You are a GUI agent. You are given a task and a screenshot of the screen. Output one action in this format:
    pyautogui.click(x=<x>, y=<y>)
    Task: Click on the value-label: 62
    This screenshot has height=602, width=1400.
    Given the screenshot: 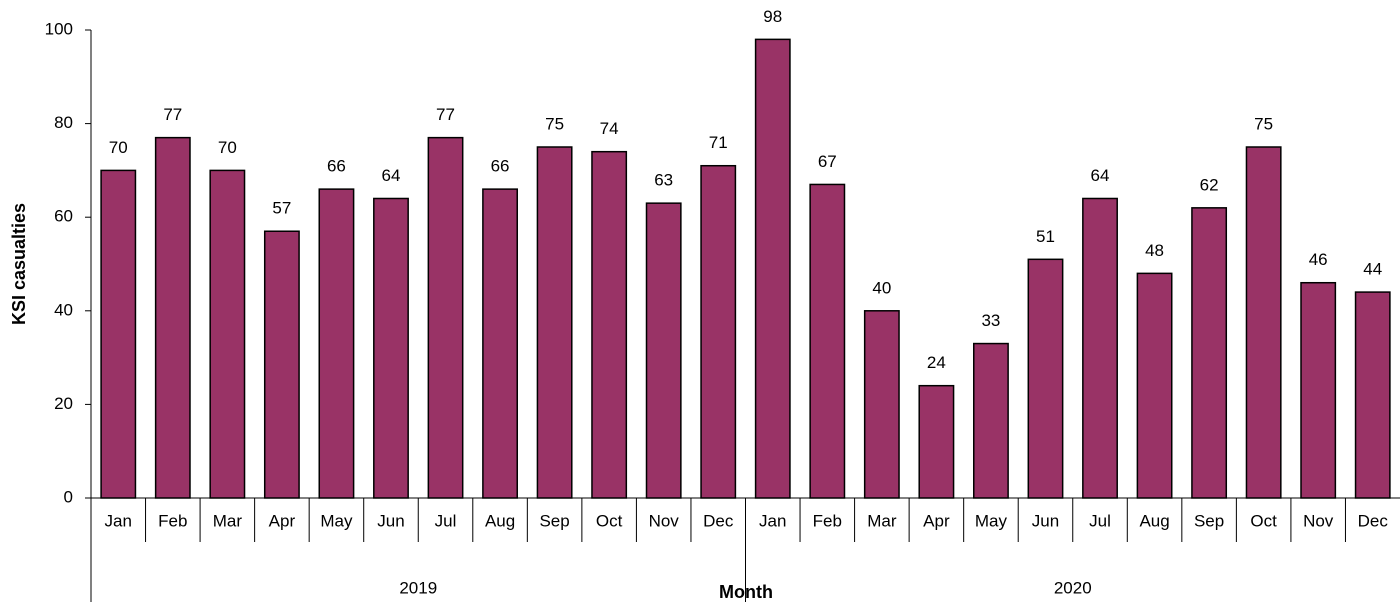 What is the action you would take?
    pyautogui.click(x=1209, y=184)
    